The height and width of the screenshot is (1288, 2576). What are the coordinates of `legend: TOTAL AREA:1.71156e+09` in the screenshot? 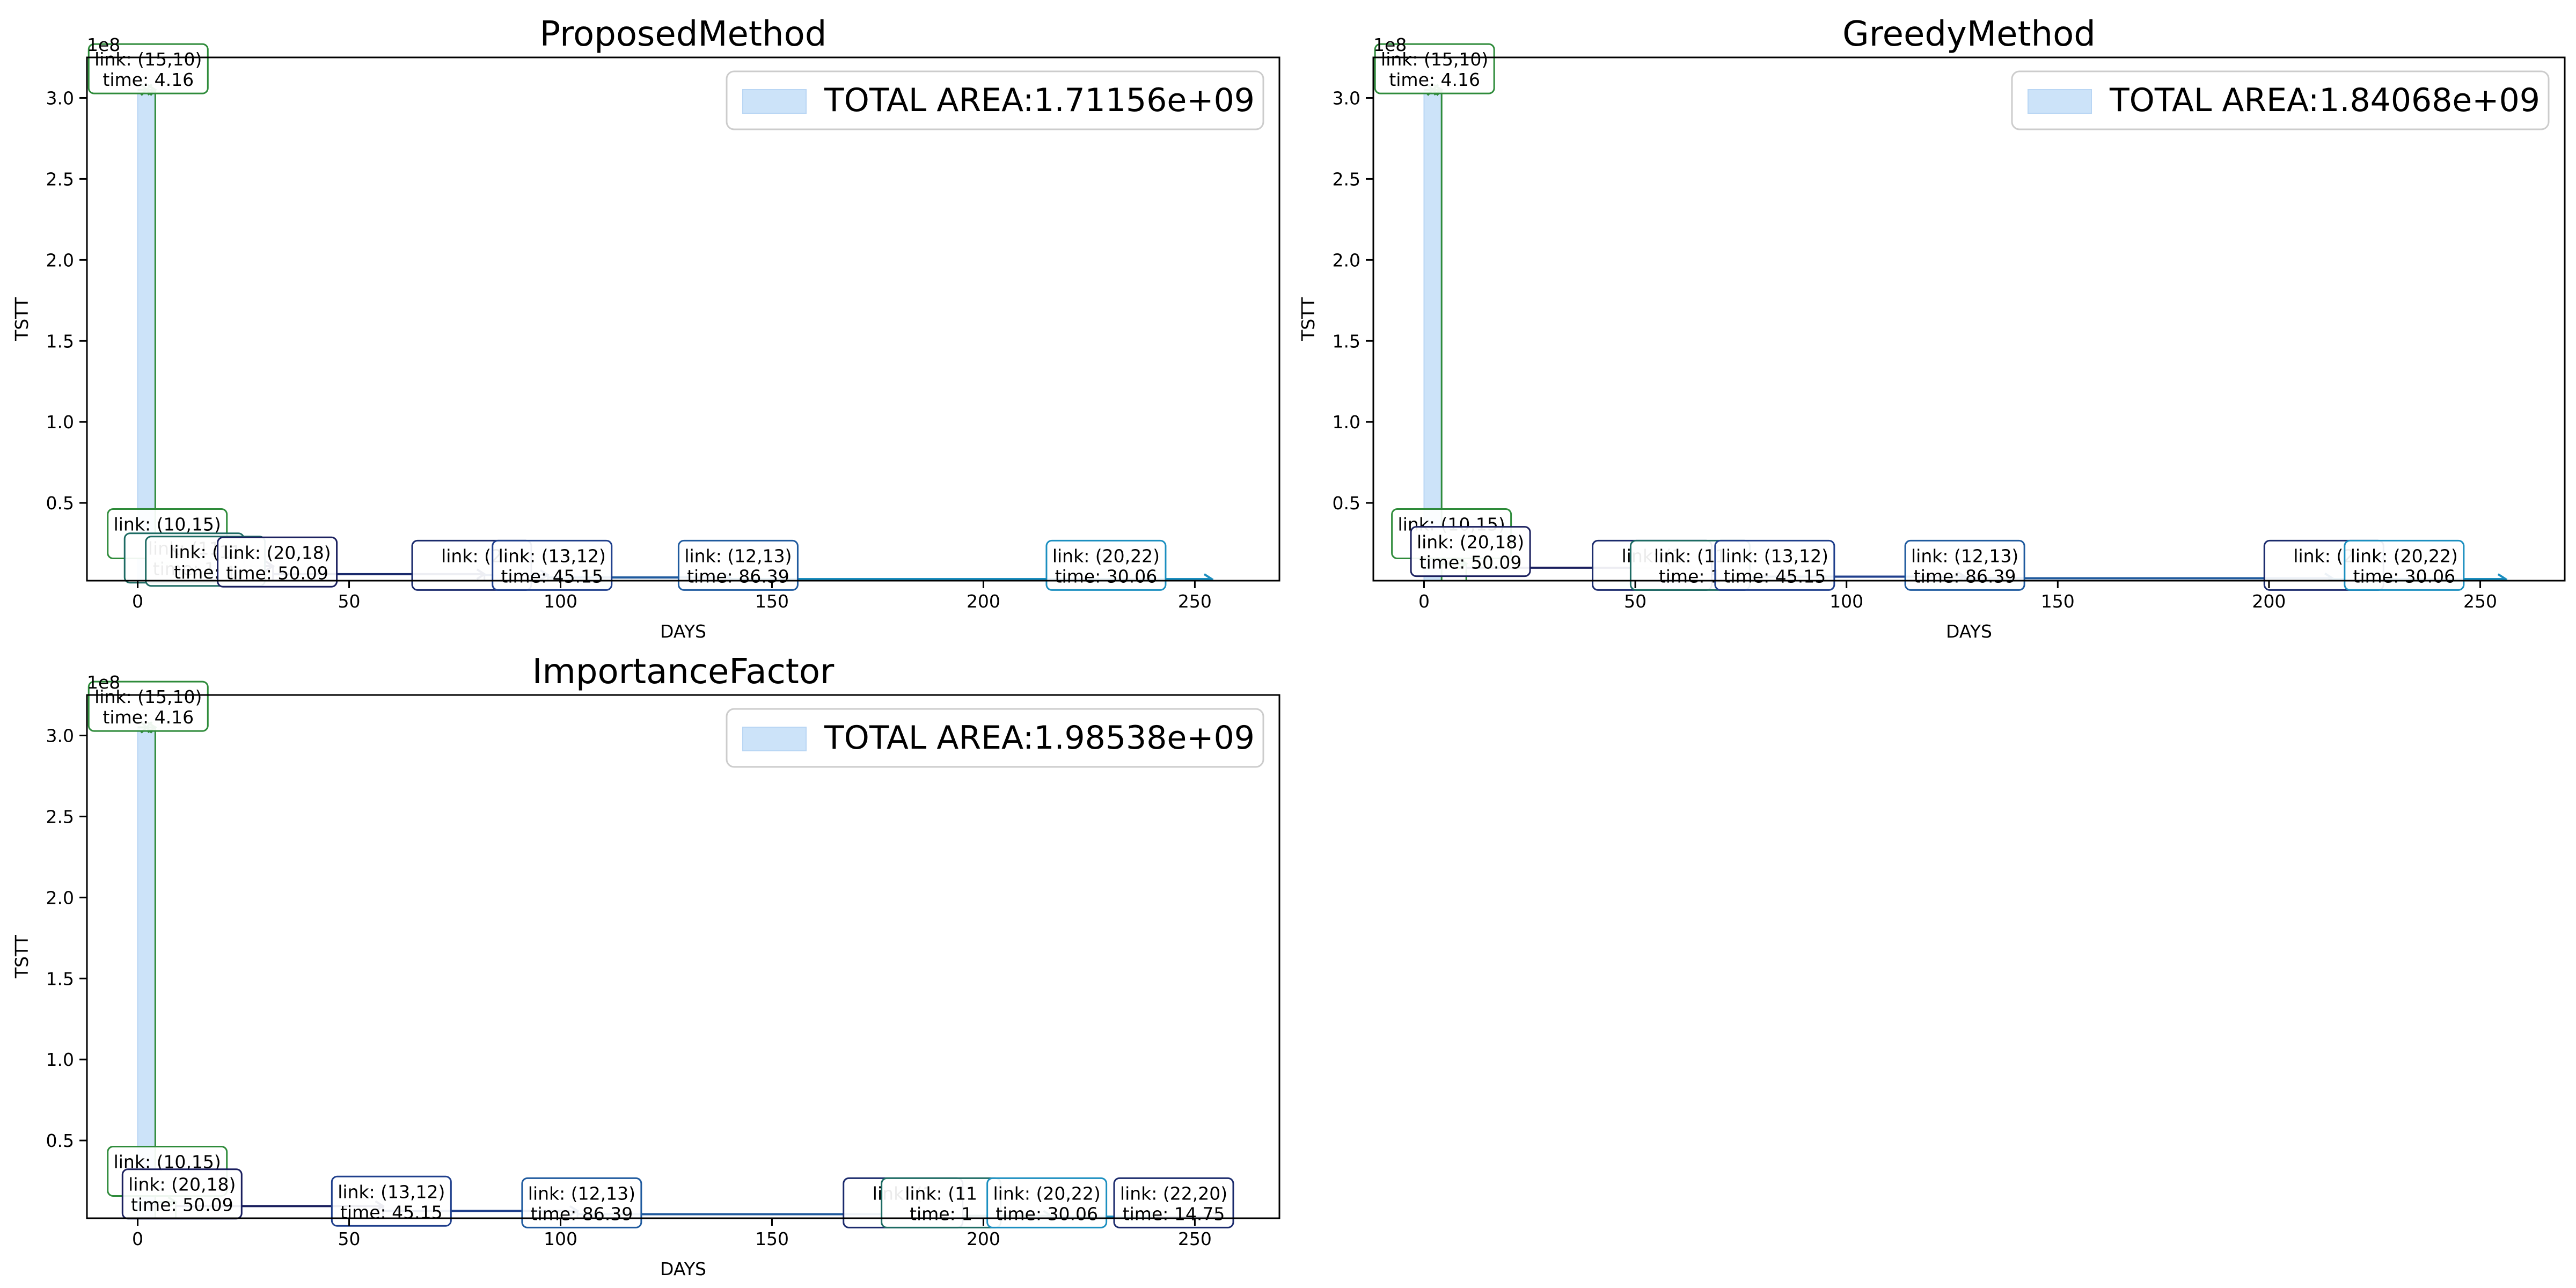 It's located at (995, 100).